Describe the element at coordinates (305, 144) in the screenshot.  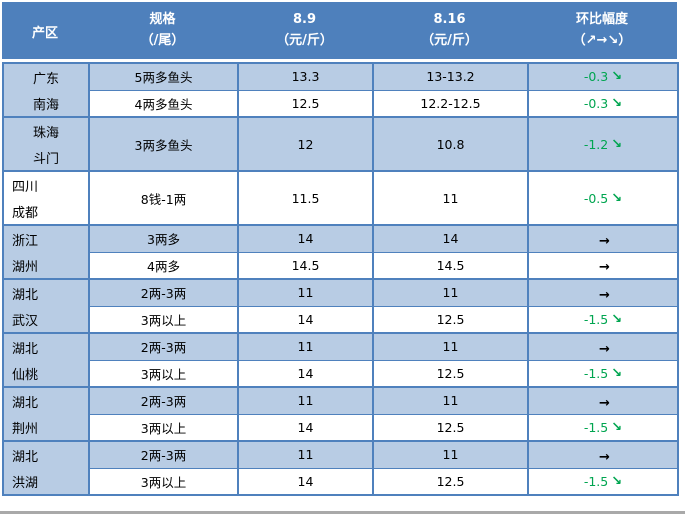
I see `price-89-cell: 12` at that location.